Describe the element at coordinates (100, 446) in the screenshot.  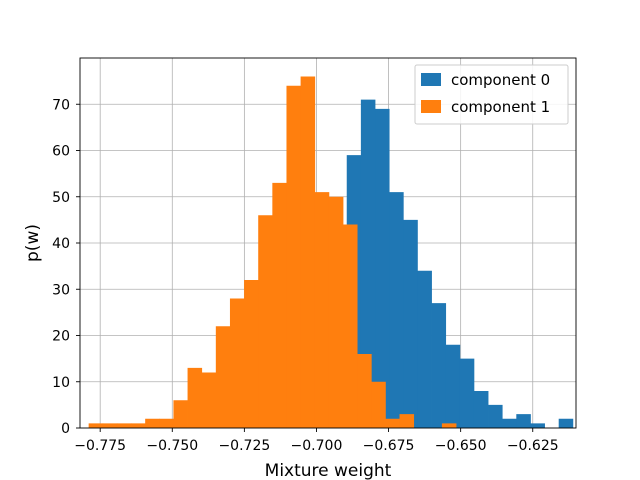
I see `x-tick-label-0: −0.775` at that location.